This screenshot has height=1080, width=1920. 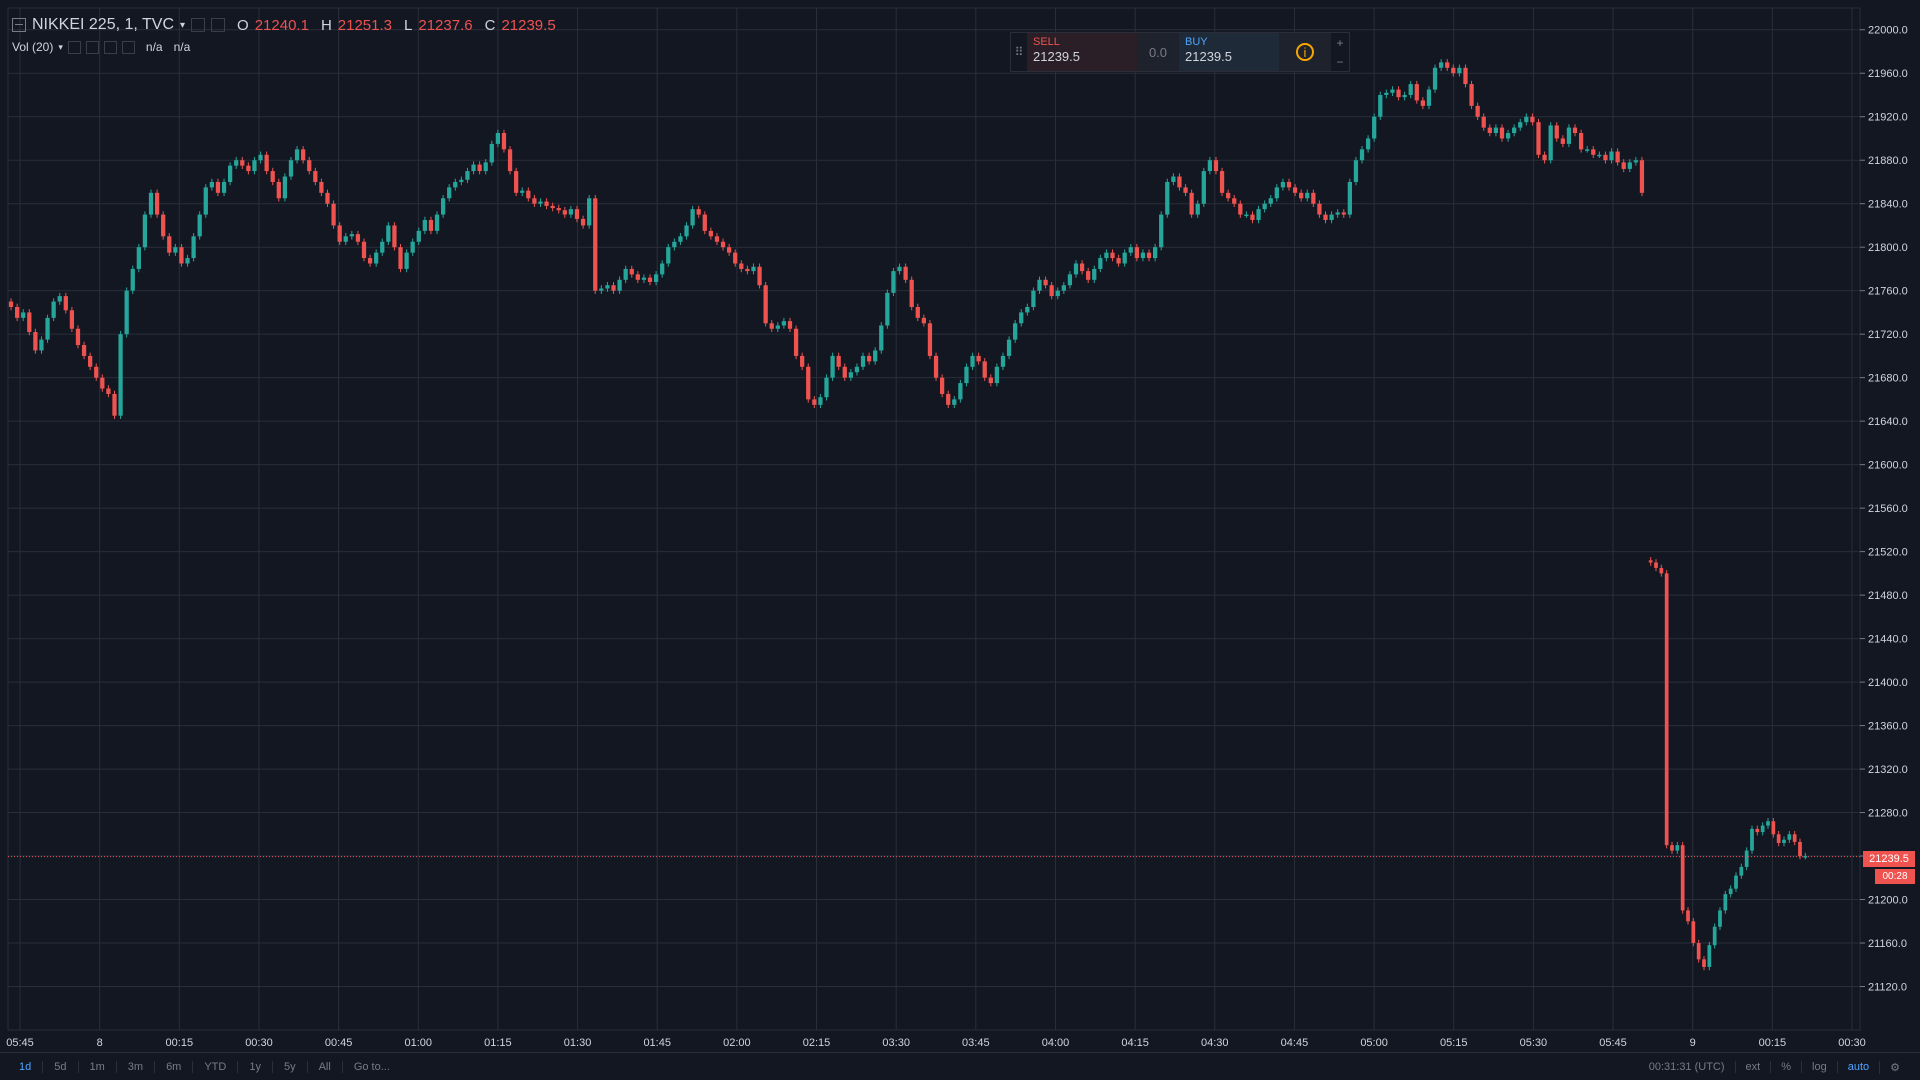 I want to click on x-tick-label: 05:45, so click(x=20, y=1043).